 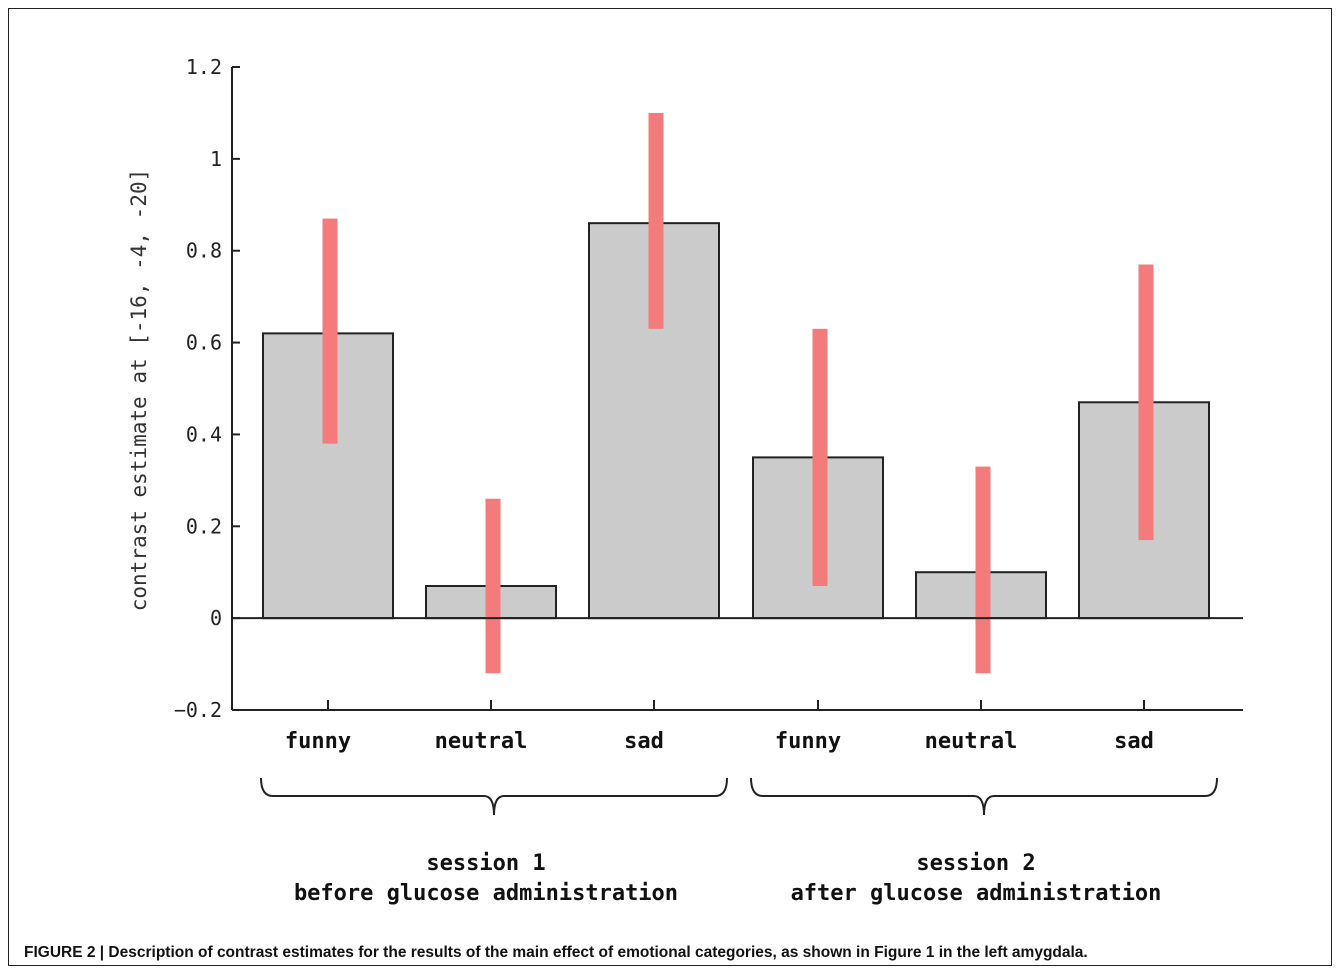 What do you see at coordinates (204, 251) in the screenshot?
I see `y-tick-label: 0.8` at bounding box center [204, 251].